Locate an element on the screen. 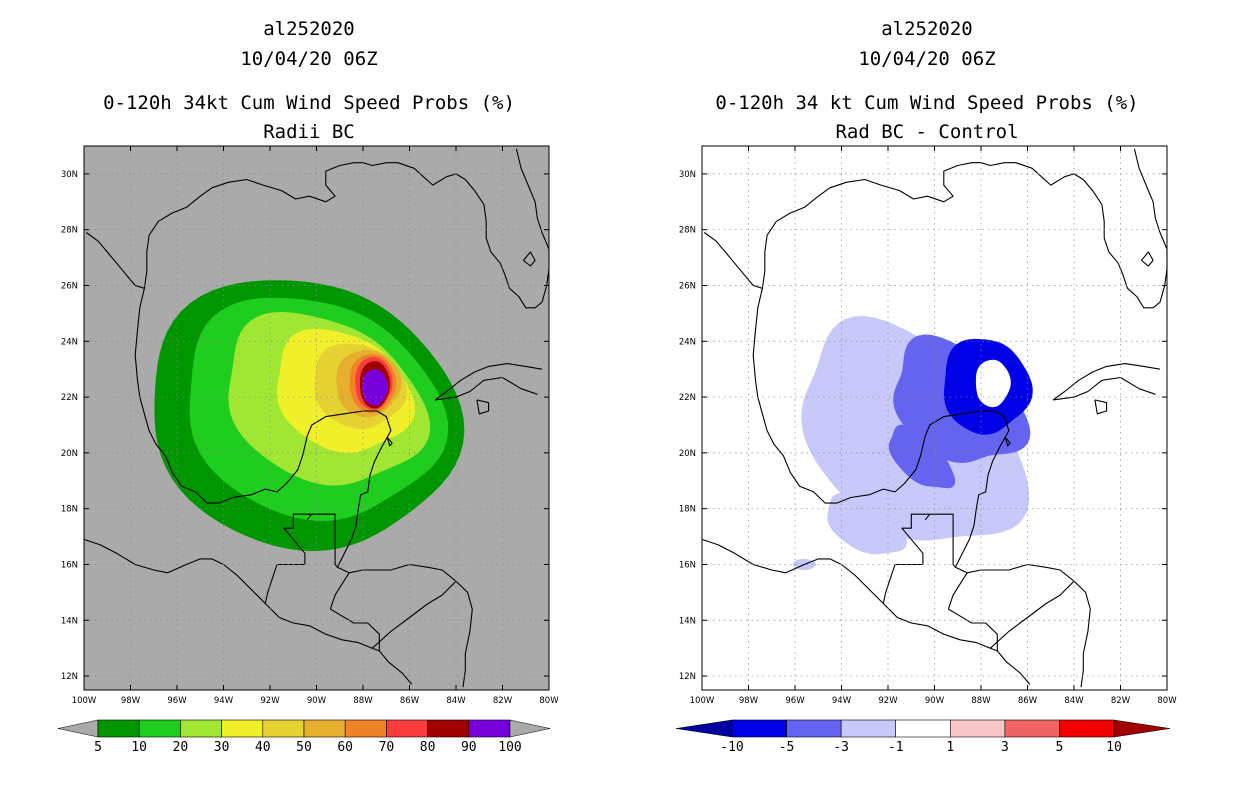  lat-tick-label: 16N is located at coordinates (69, 565).